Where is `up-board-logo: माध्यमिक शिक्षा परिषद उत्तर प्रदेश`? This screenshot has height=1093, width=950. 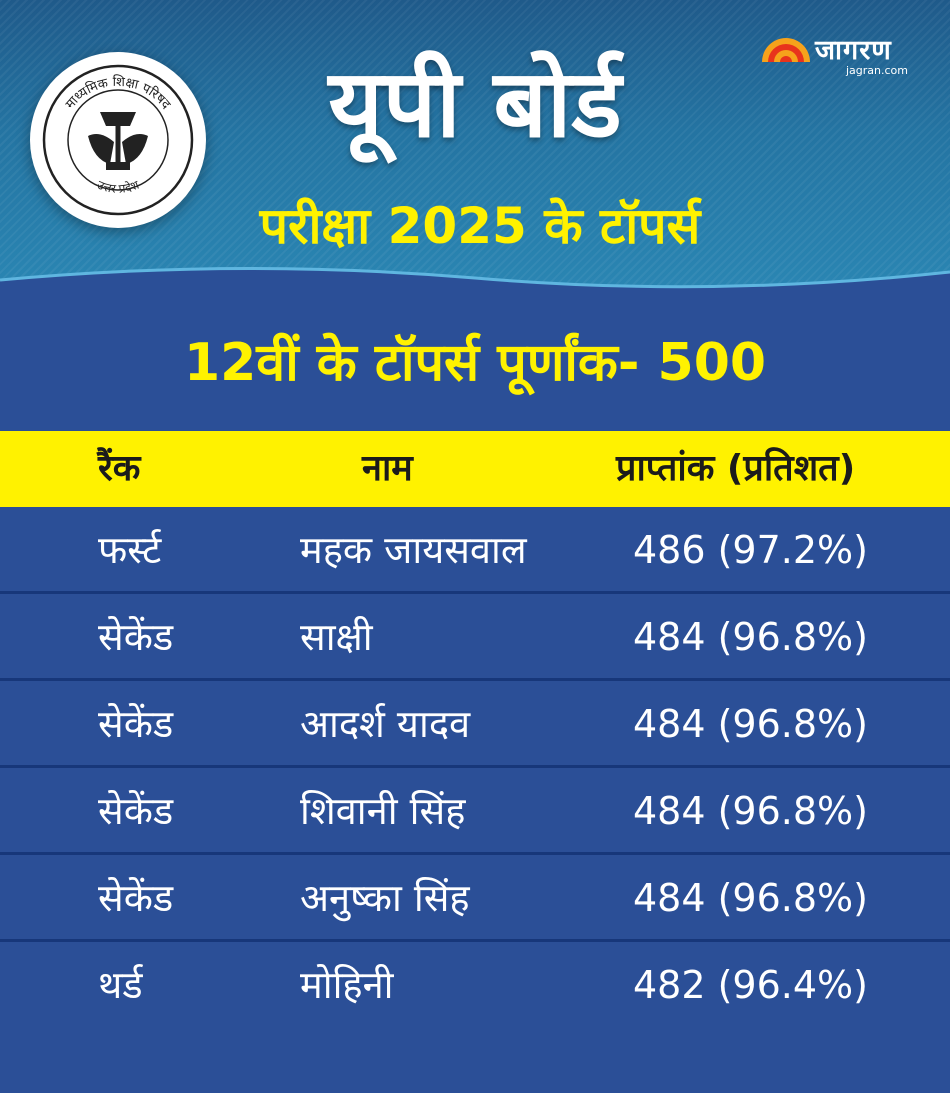 up-board-logo: माध्यमिक शिक्षा परिषद उत्तर प्रदेश is located at coordinates (118, 140).